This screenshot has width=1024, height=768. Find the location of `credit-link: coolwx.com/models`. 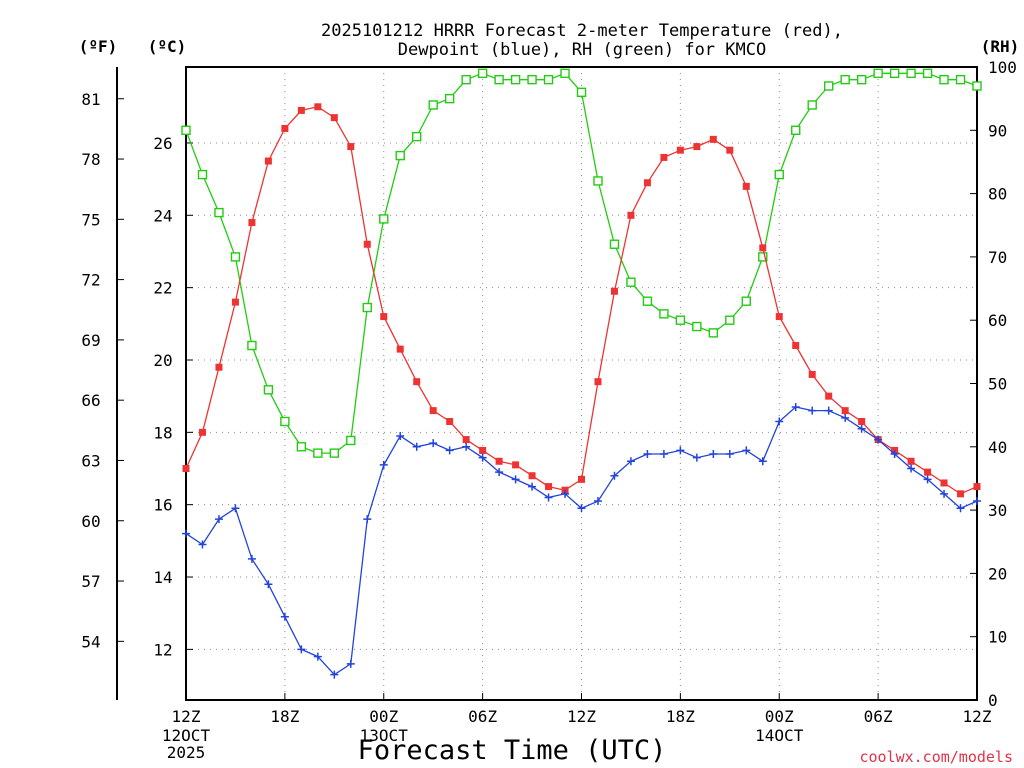

credit-link: coolwx.com/models is located at coordinates (936, 757).